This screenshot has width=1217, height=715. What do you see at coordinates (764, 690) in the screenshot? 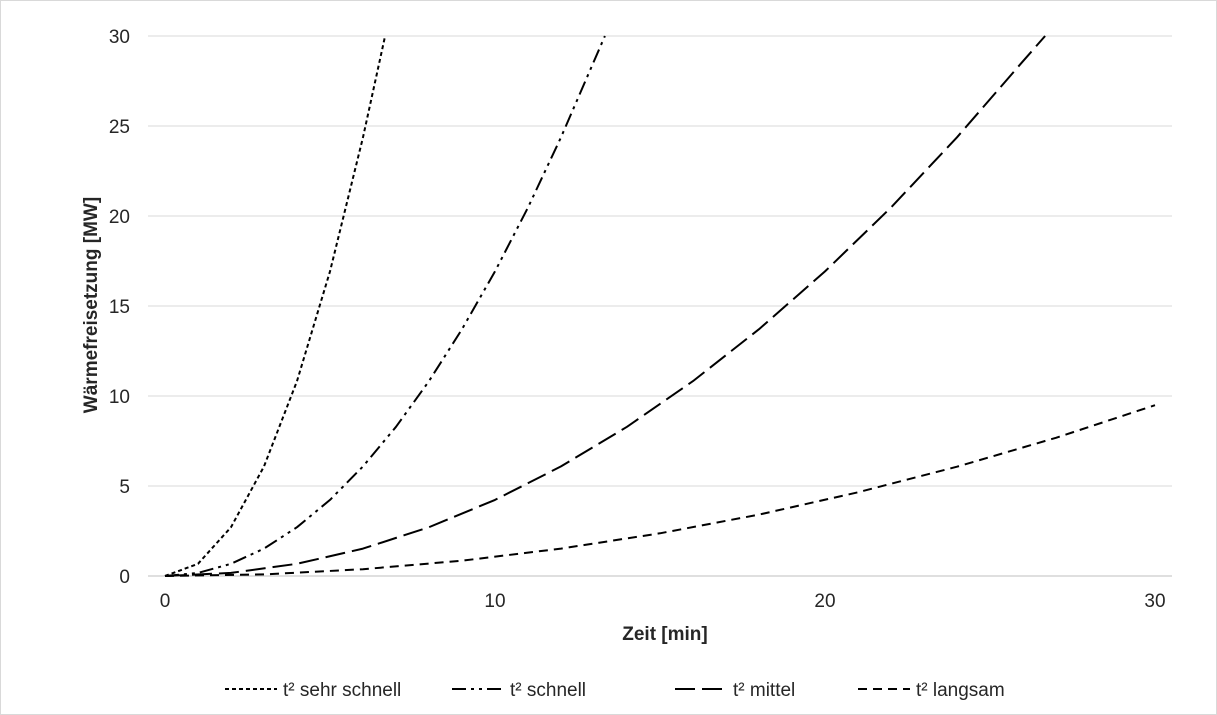
I see `legend-label-3: t² mittel` at bounding box center [764, 690].